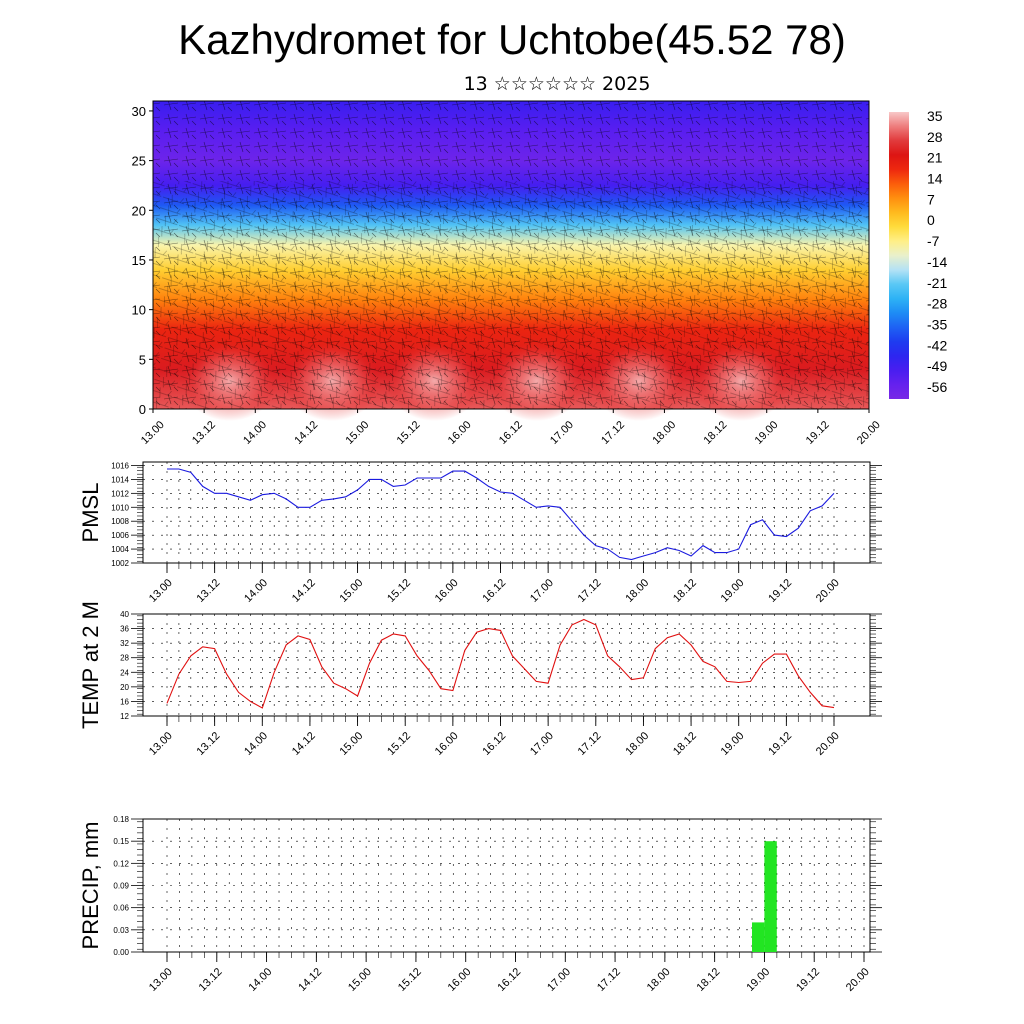 The width and height of the screenshot is (1024, 1024). What do you see at coordinates (120, 563) in the screenshot?
I see `y-tick-label: 1002` at bounding box center [120, 563].